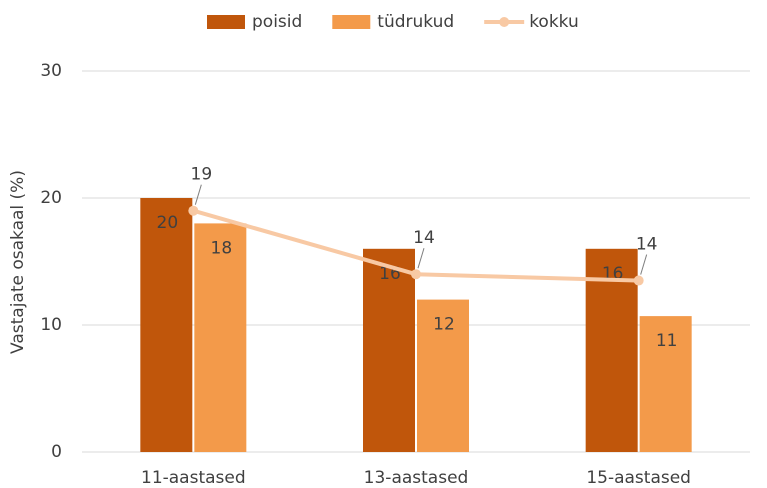 The image size is (767, 488). I want to click on y-axis-label: Vastajate osakaal (%), so click(18, 262).